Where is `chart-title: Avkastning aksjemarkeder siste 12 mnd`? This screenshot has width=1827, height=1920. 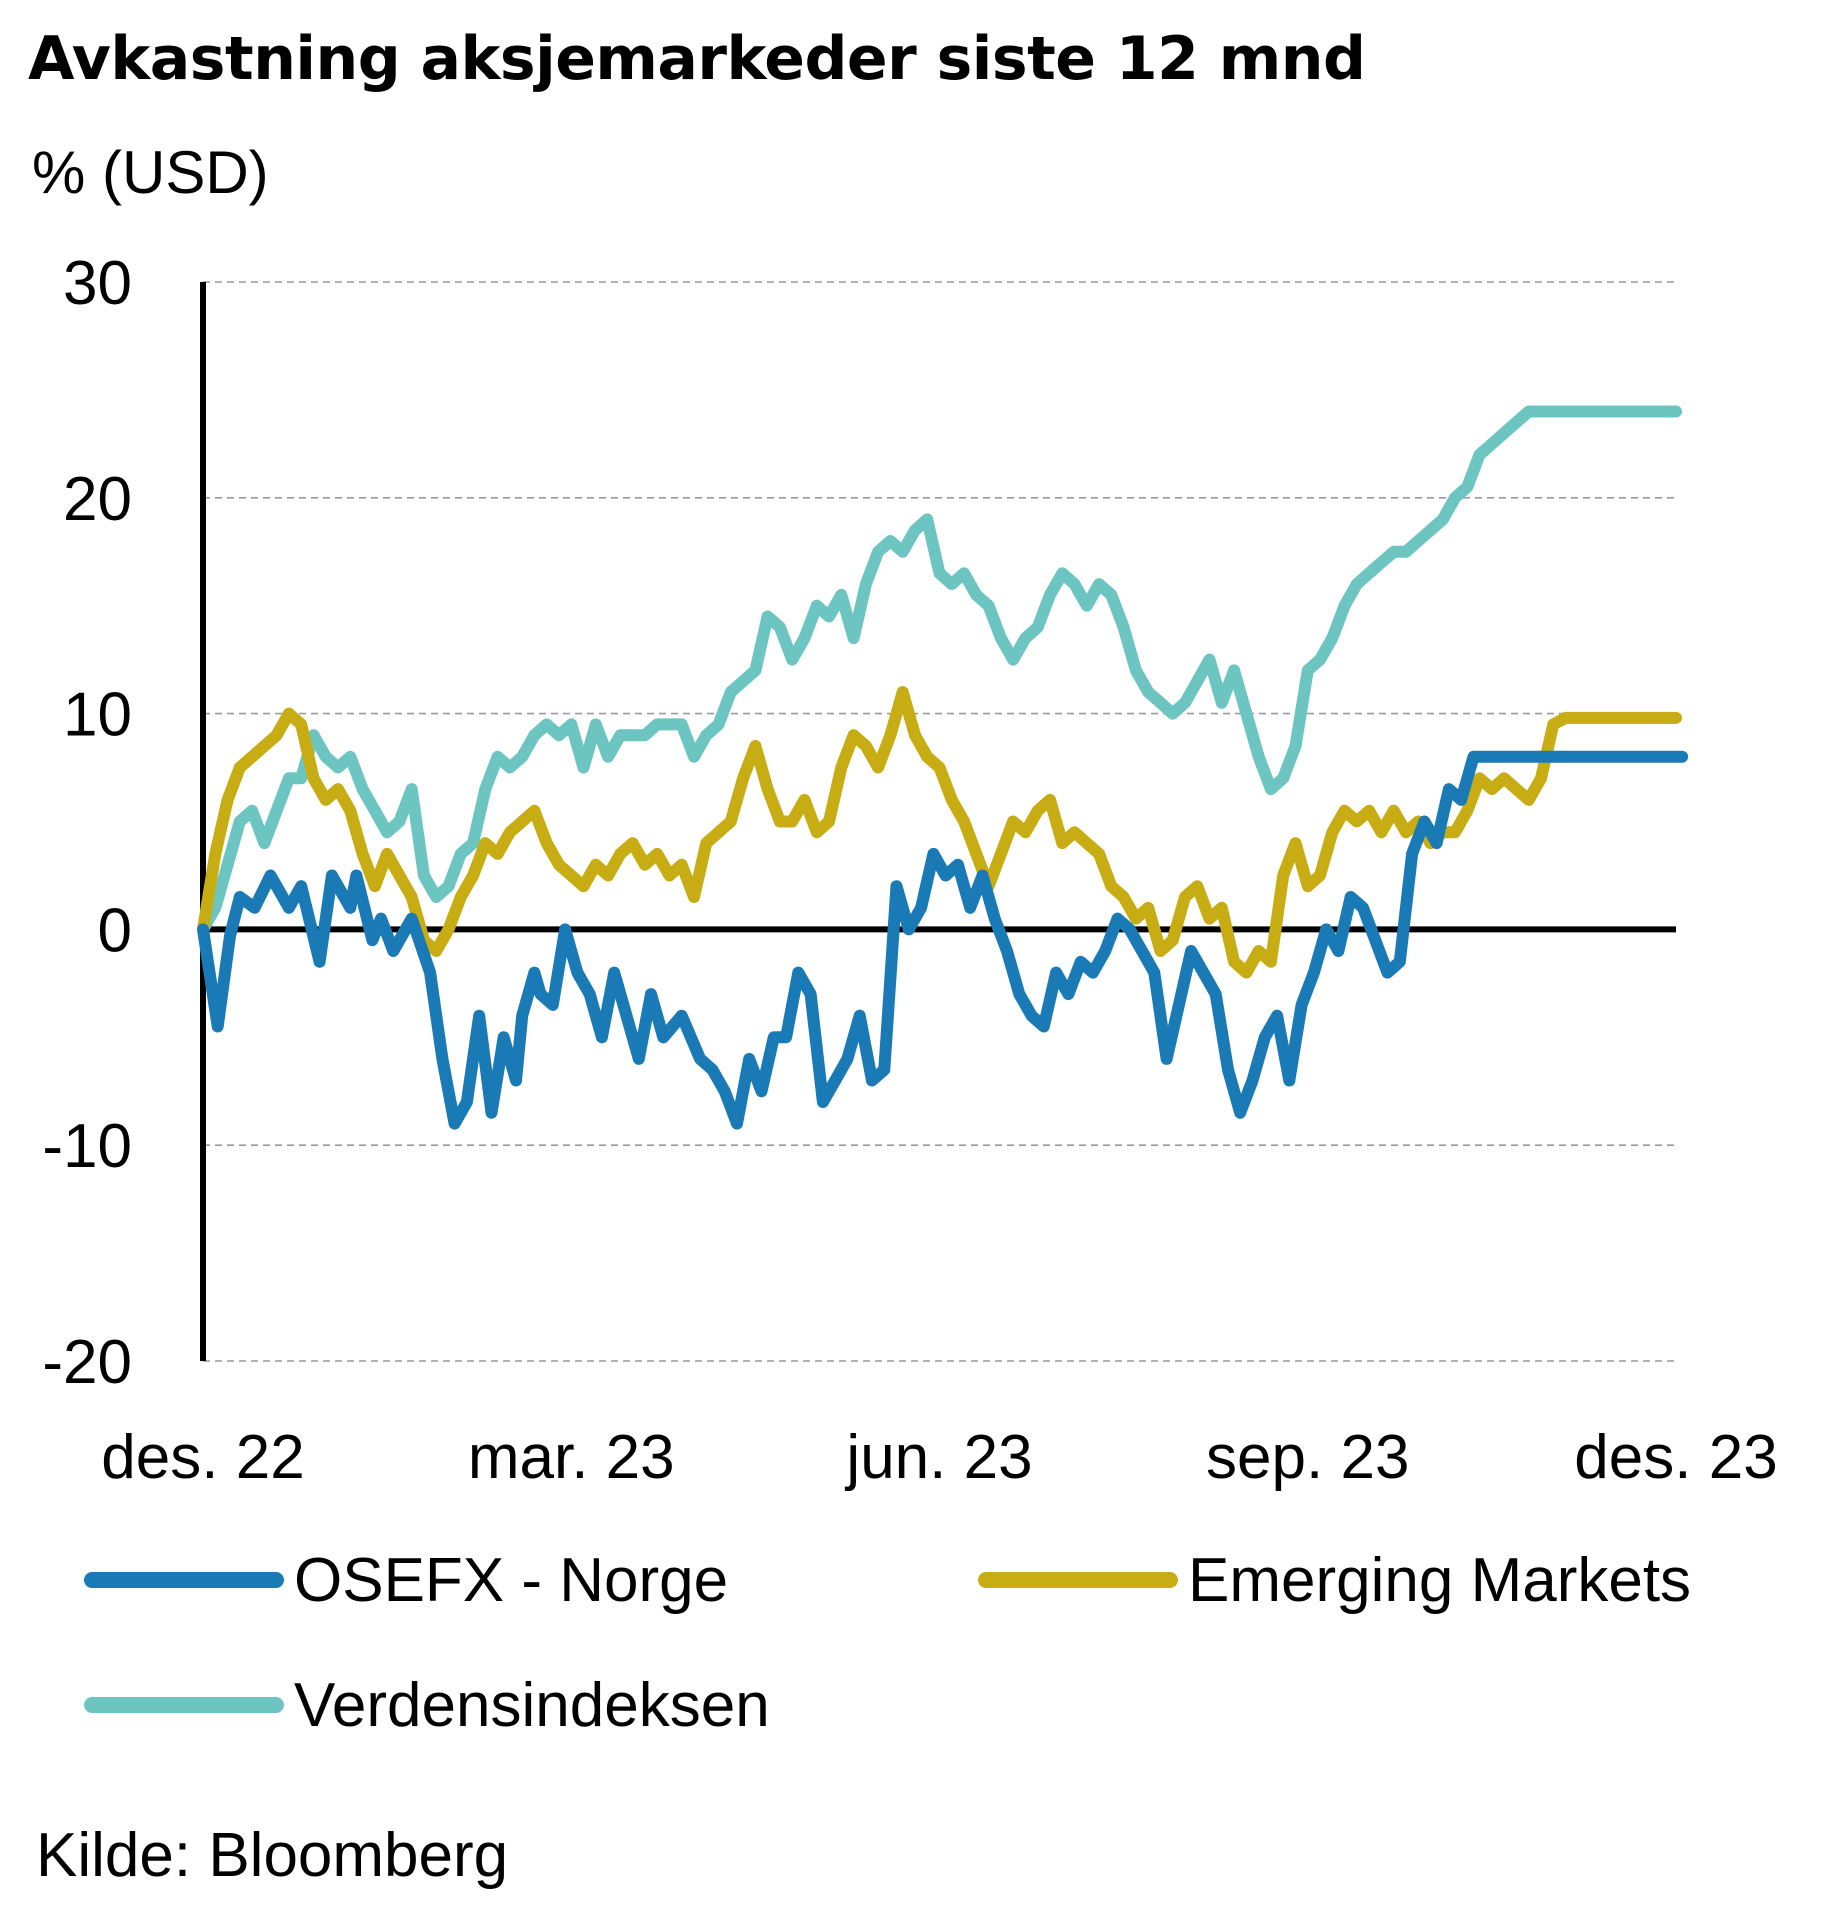
chart-title: Avkastning aksjemarkeder siste 12 mnd is located at coordinates (697, 59).